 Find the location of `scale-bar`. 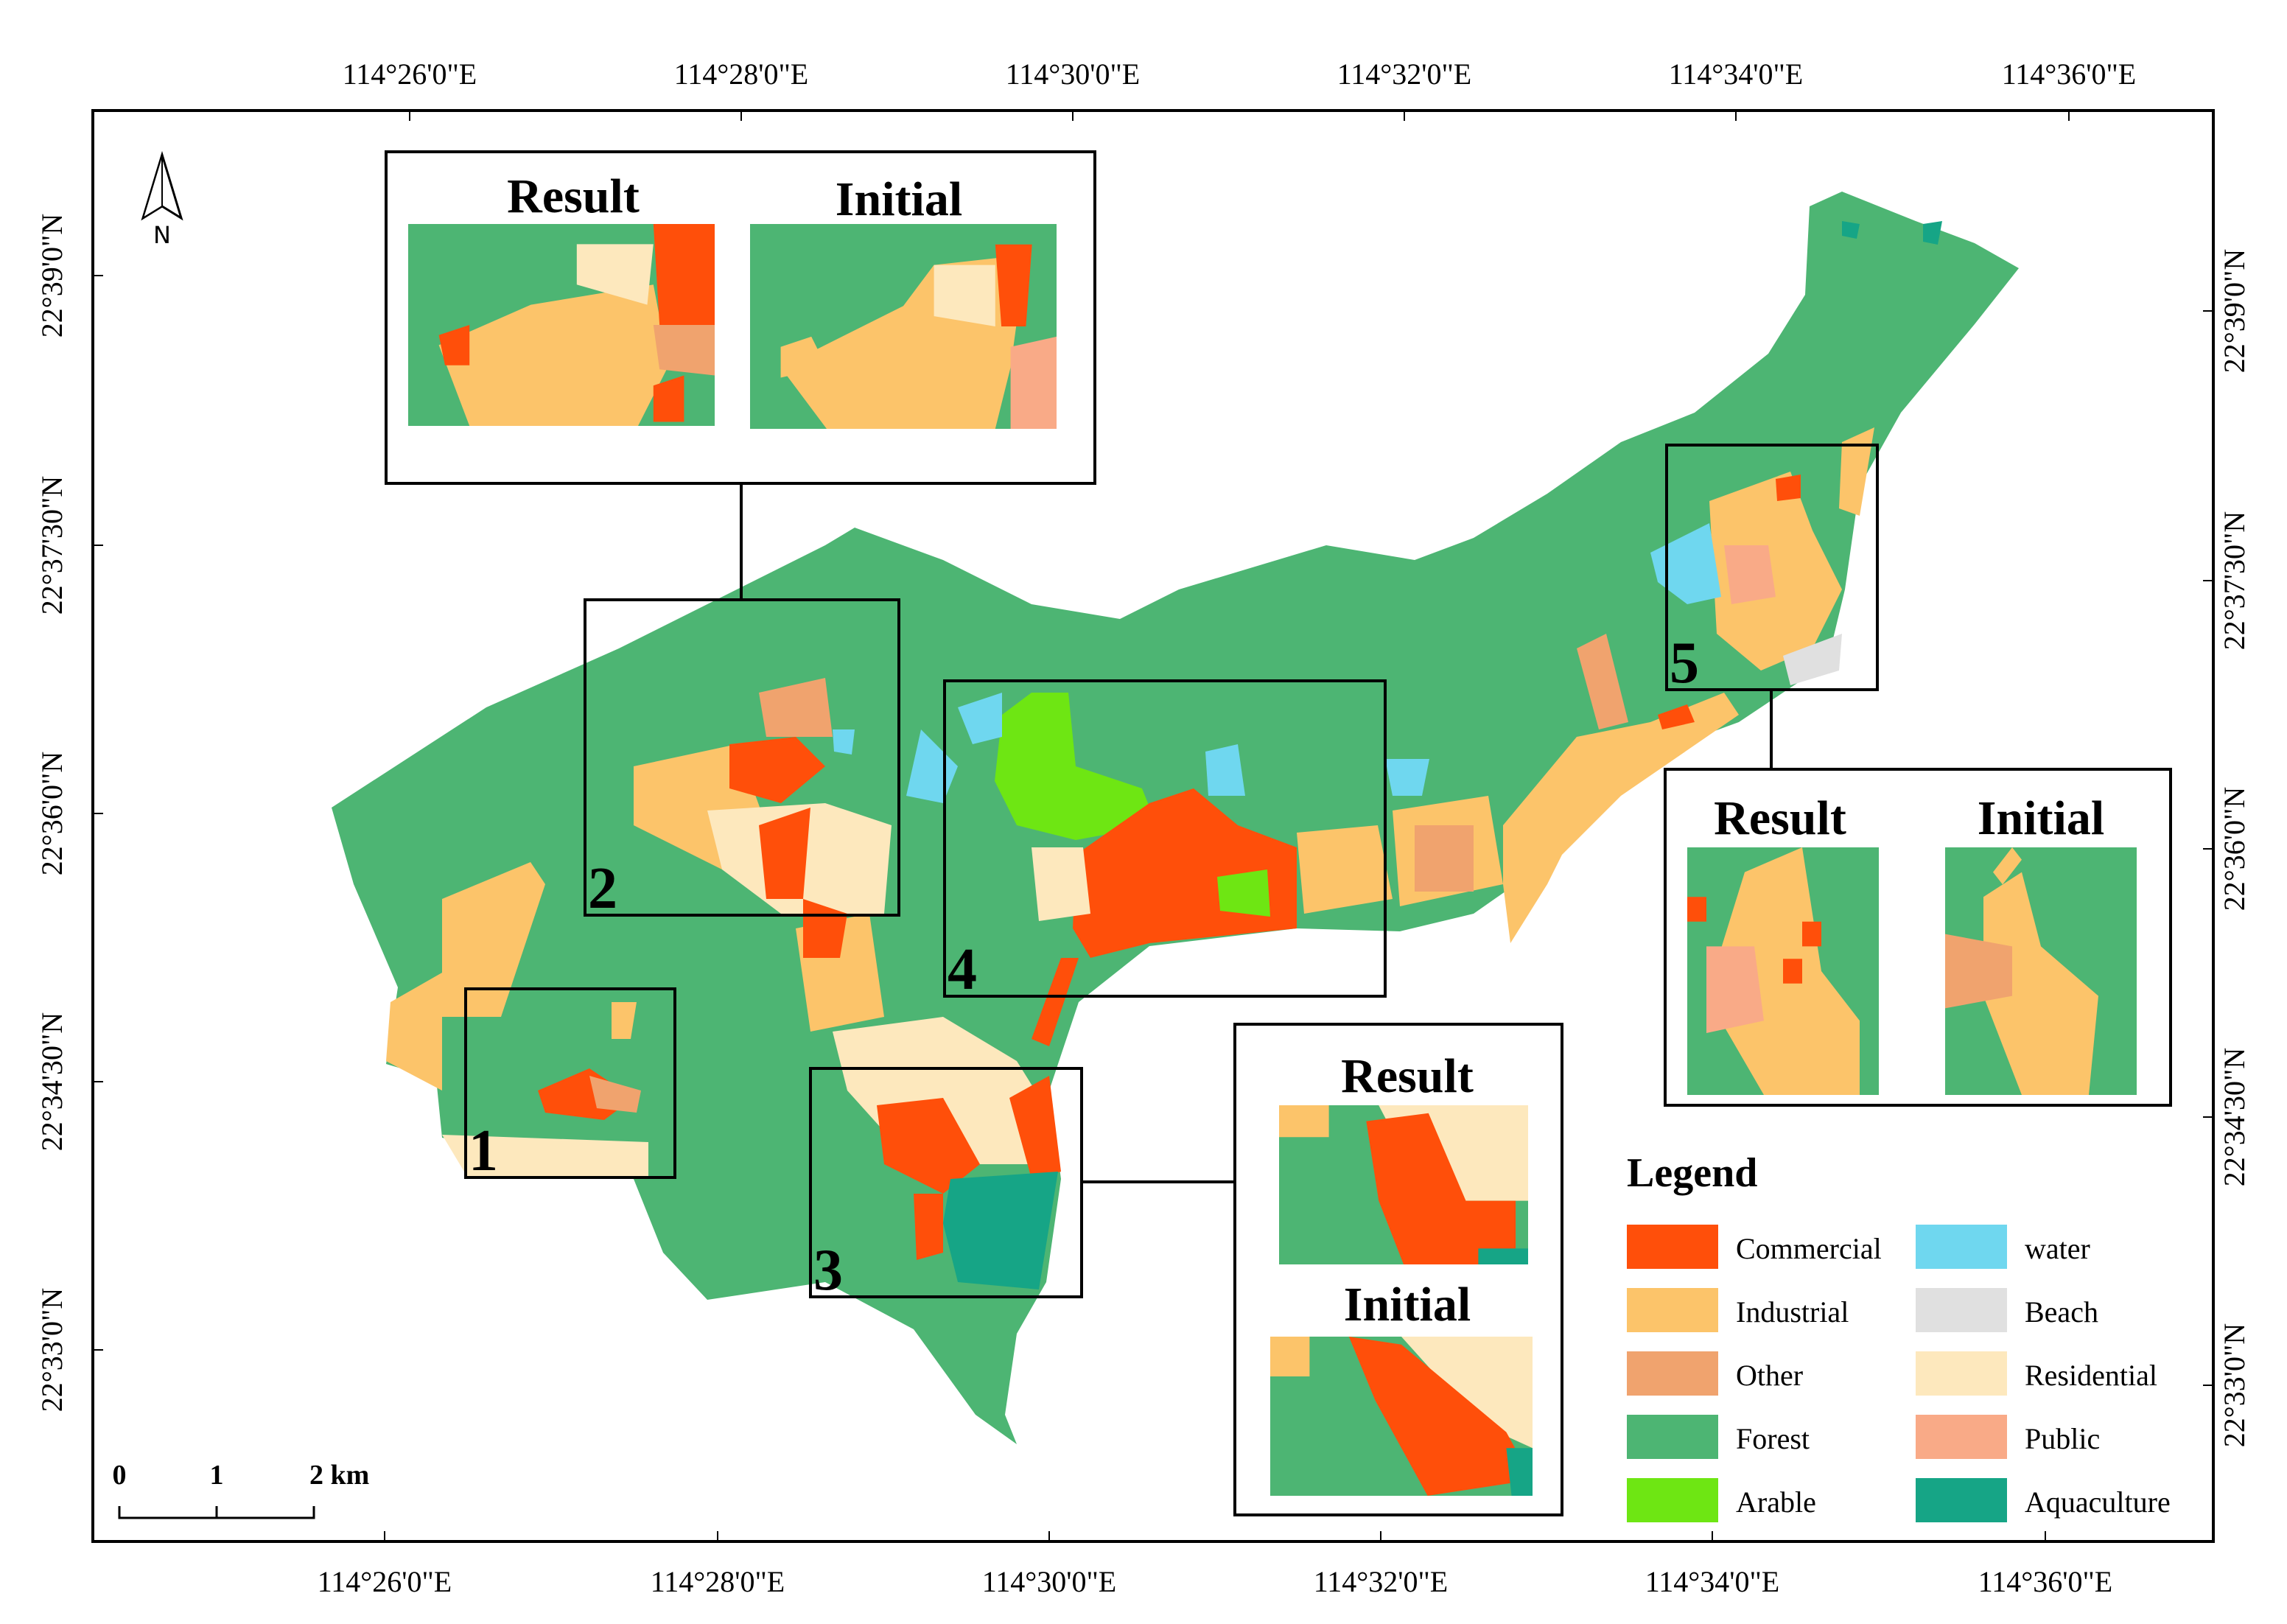

scale-bar is located at coordinates (217, 1512).